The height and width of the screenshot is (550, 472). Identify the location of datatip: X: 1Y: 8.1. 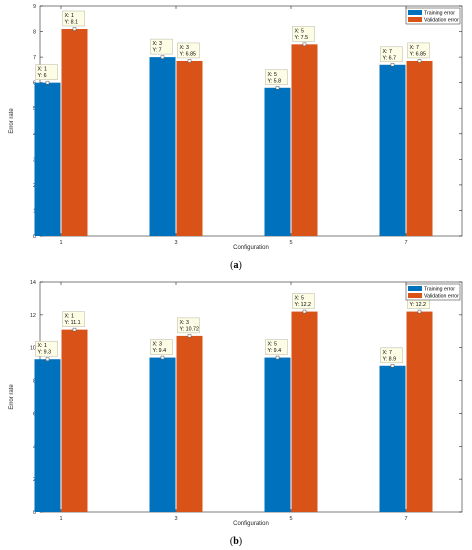
(73, 18).